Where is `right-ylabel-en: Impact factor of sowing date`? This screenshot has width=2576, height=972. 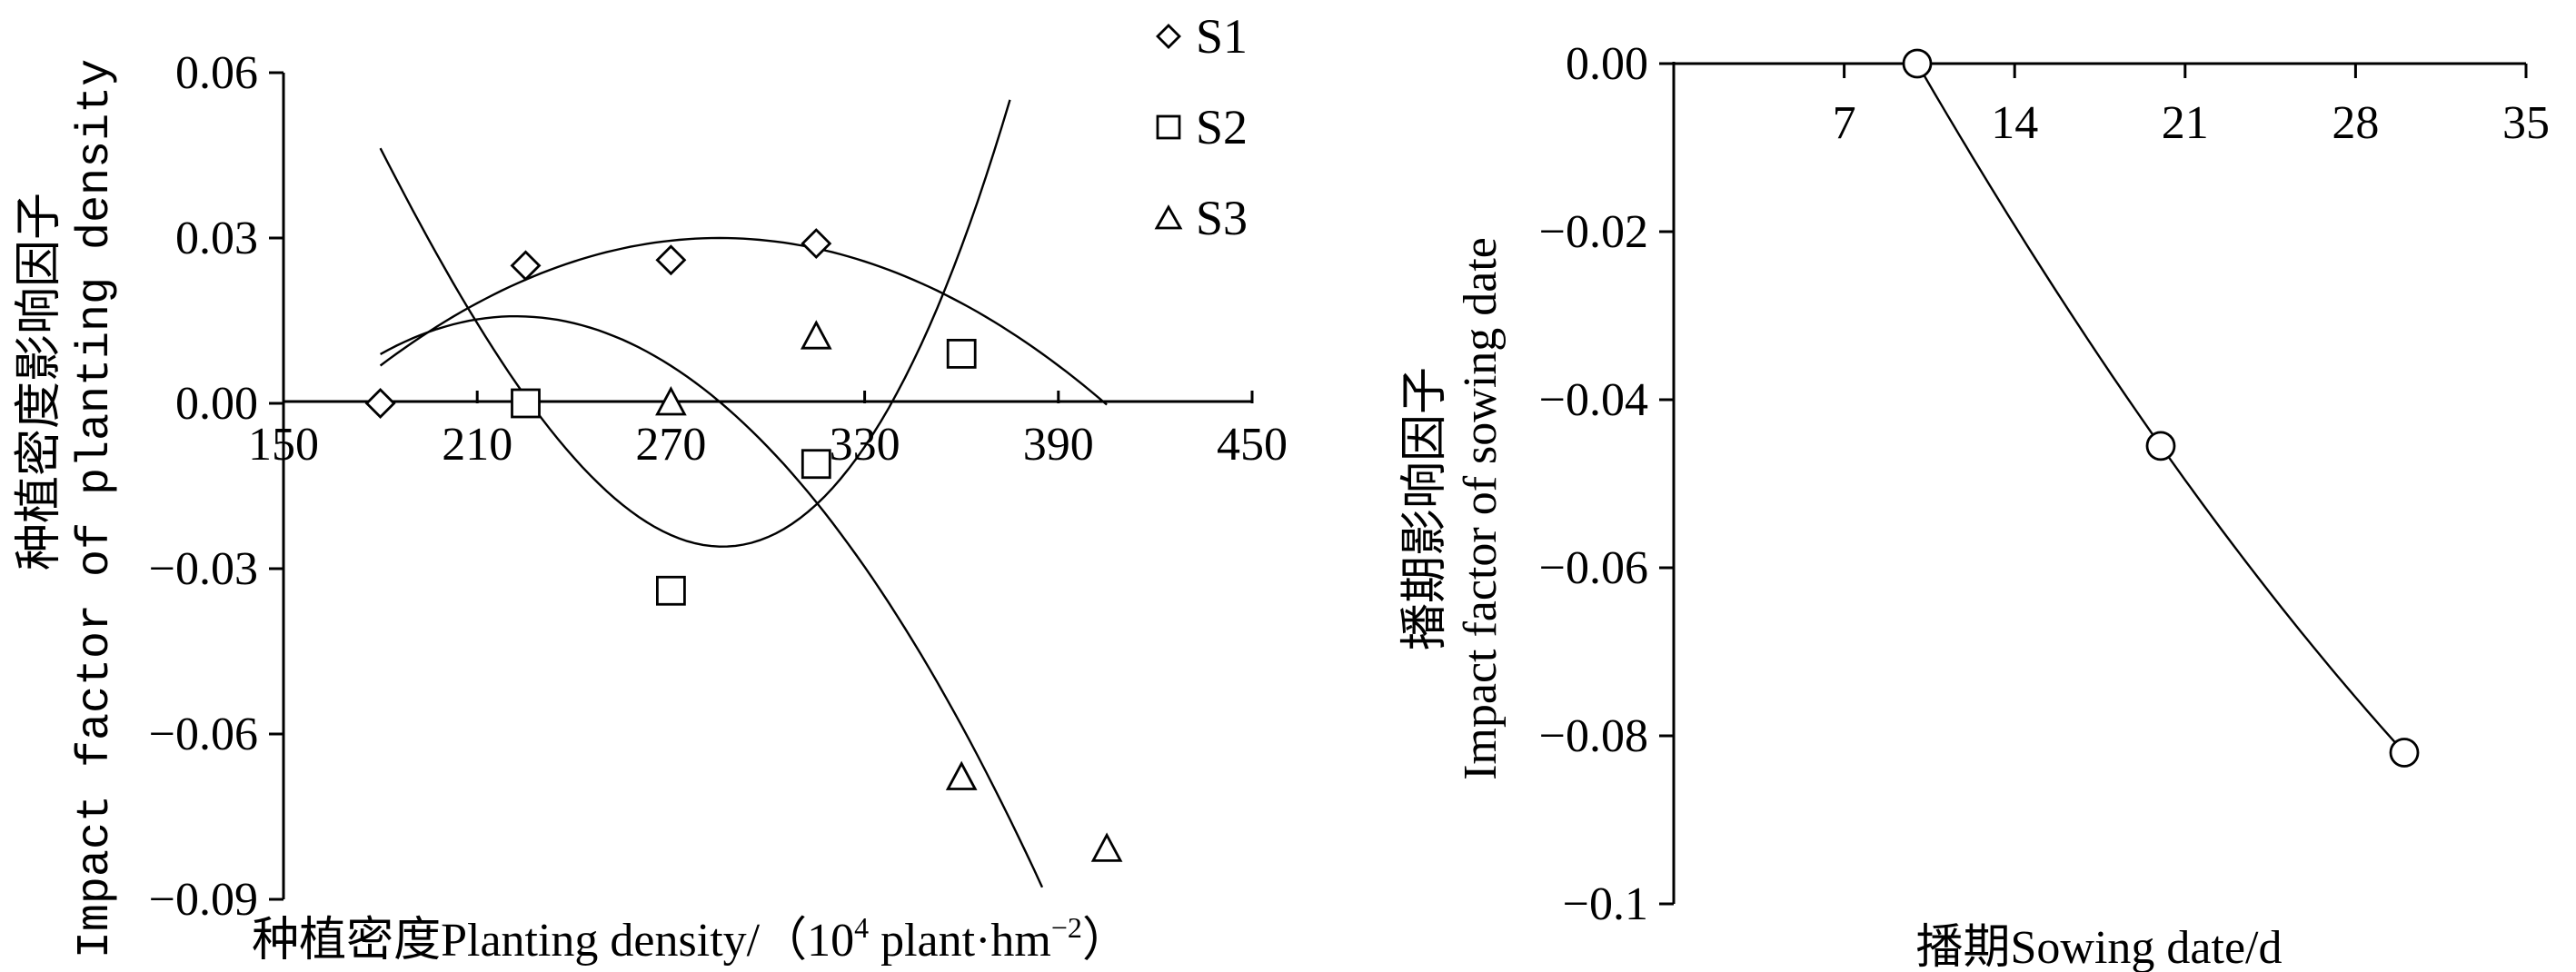
right-ylabel-en: Impact factor of sowing date is located at coordinates (1481, 508).